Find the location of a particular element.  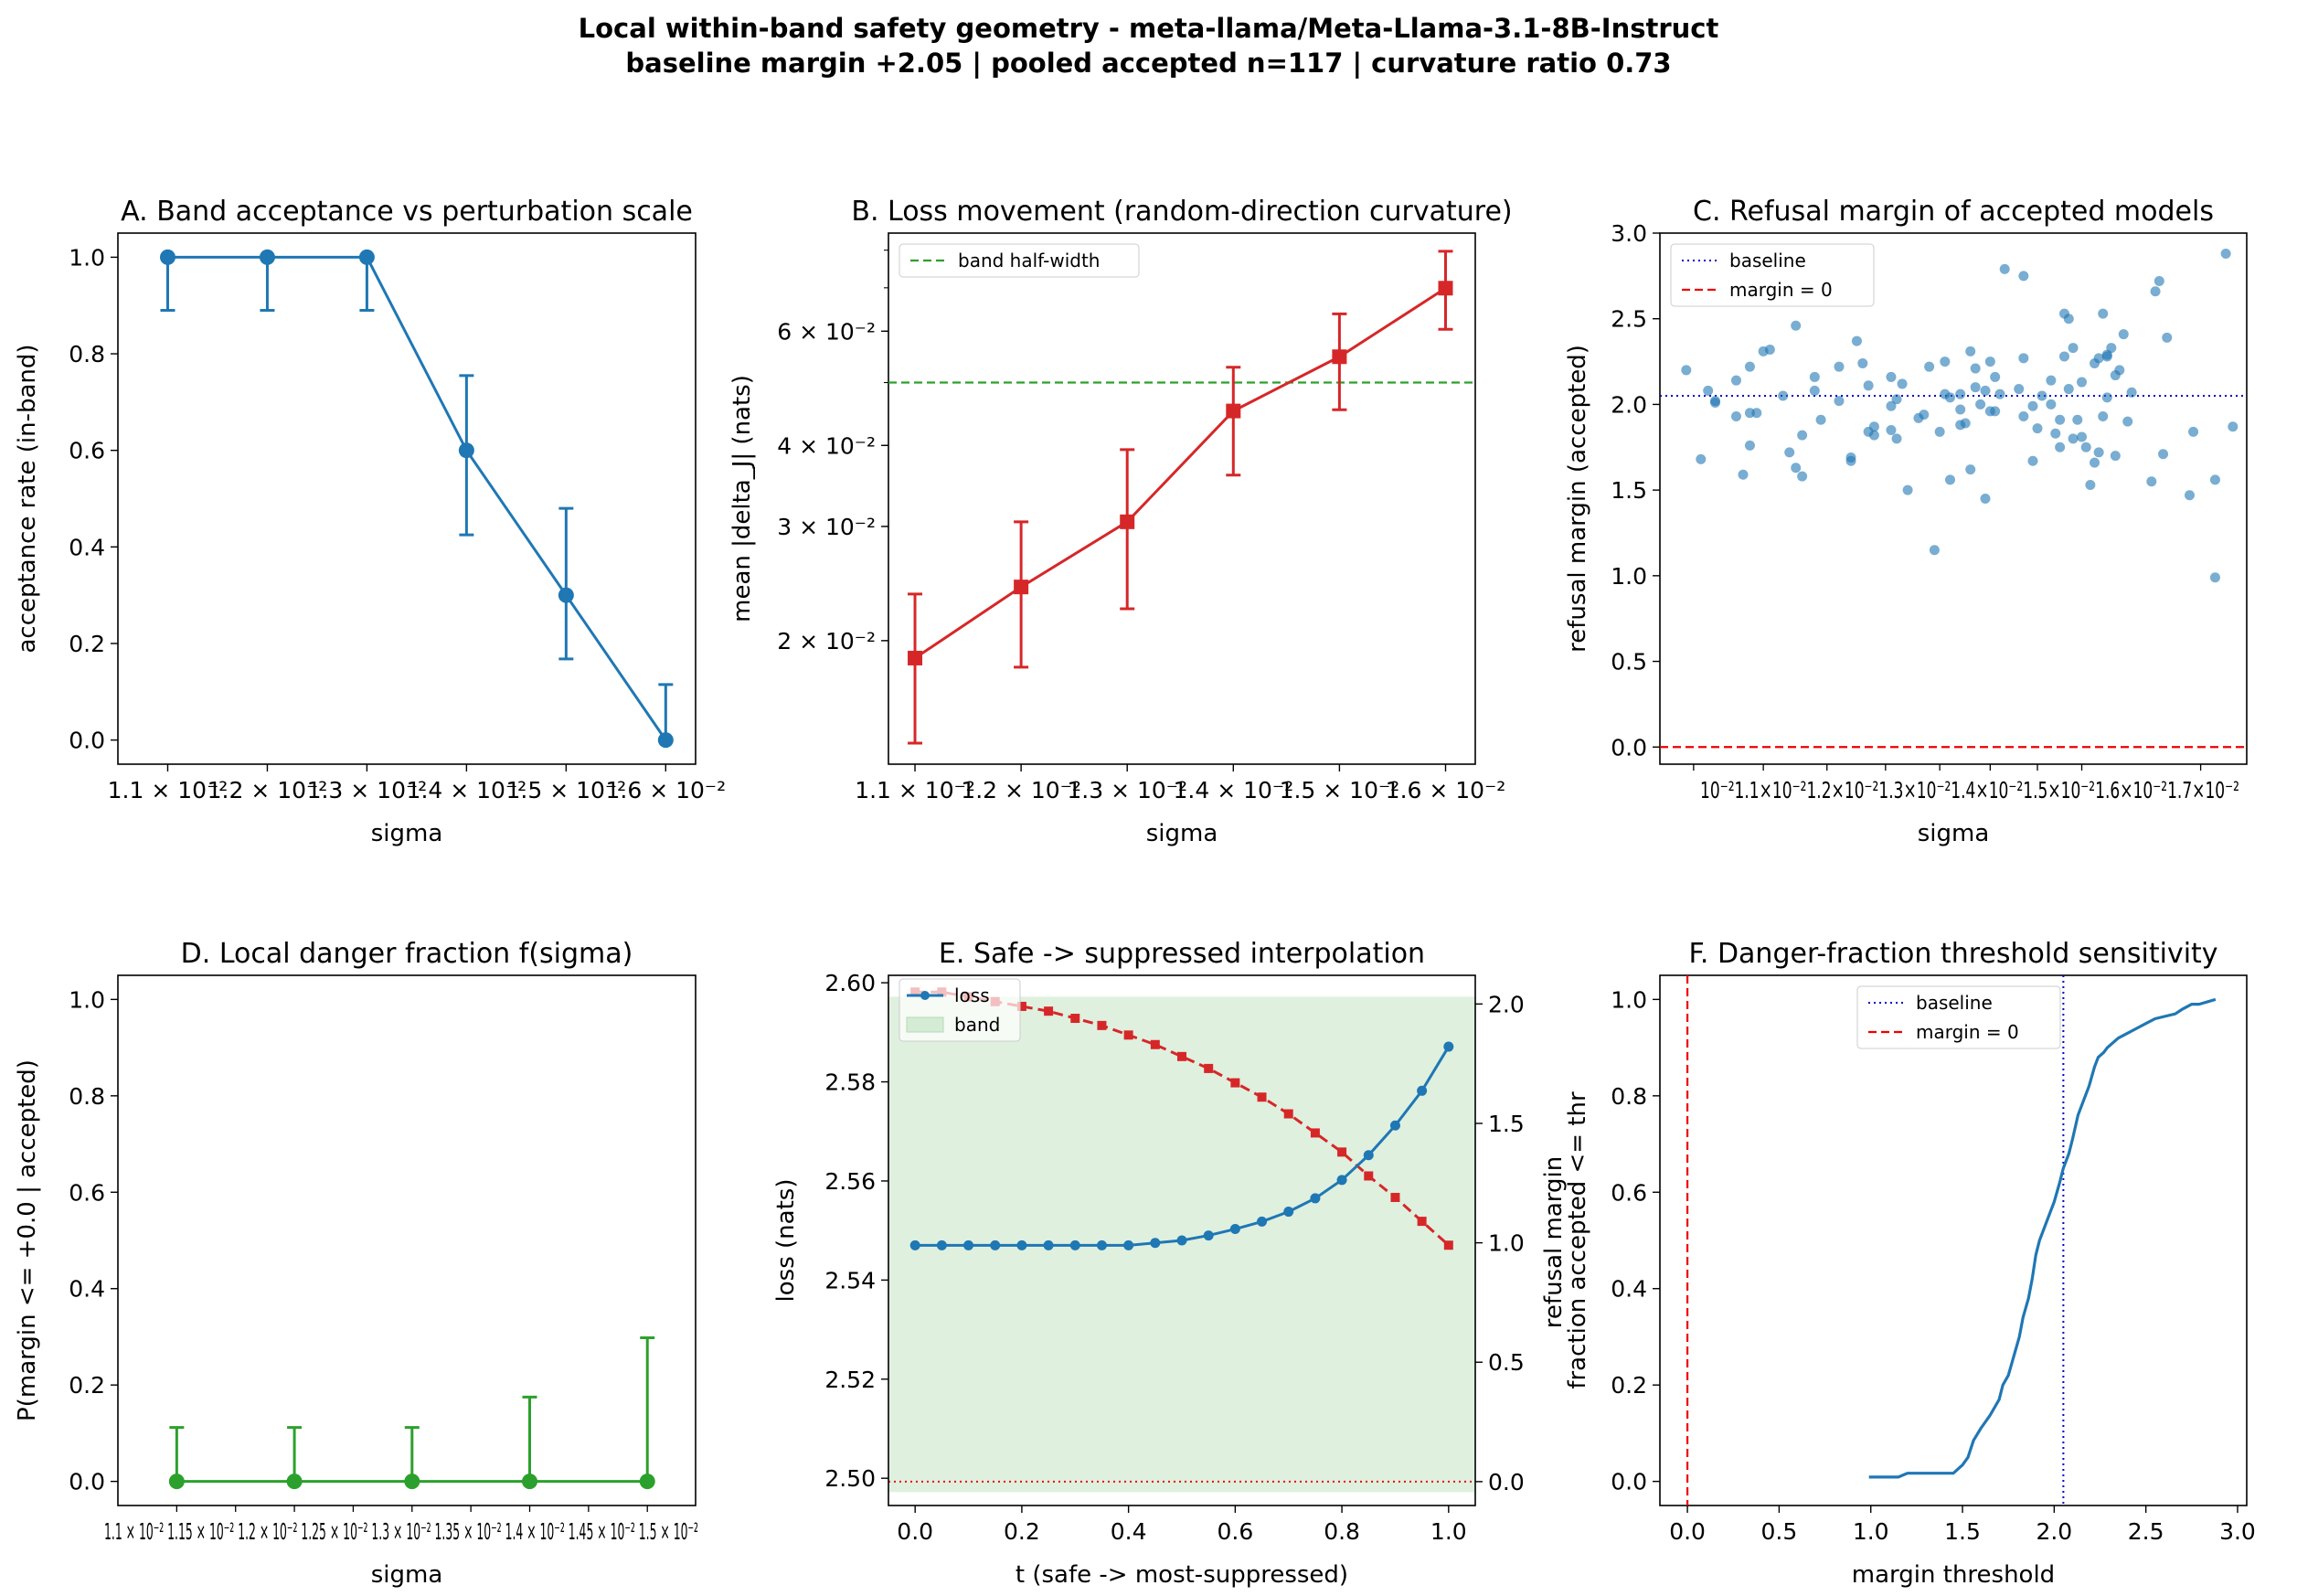

legend-c: baseline margin = 0 is located at coordinates (1772, 275).